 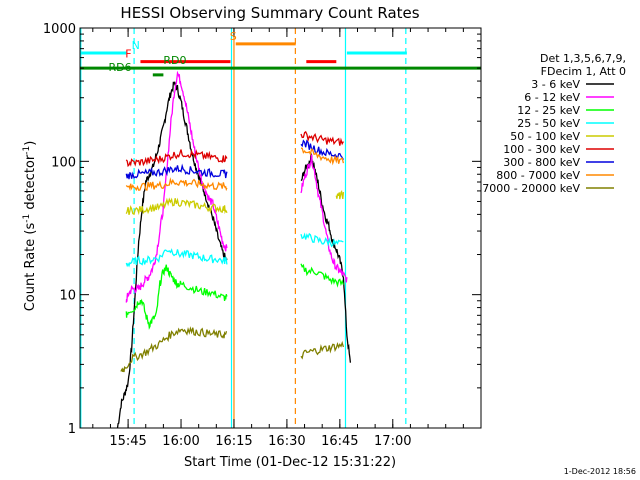 What do you see at coordinates (59, 29) in the screenshot?
I see `y-tick-label-3: 1000` at bounding box center [59, 29].